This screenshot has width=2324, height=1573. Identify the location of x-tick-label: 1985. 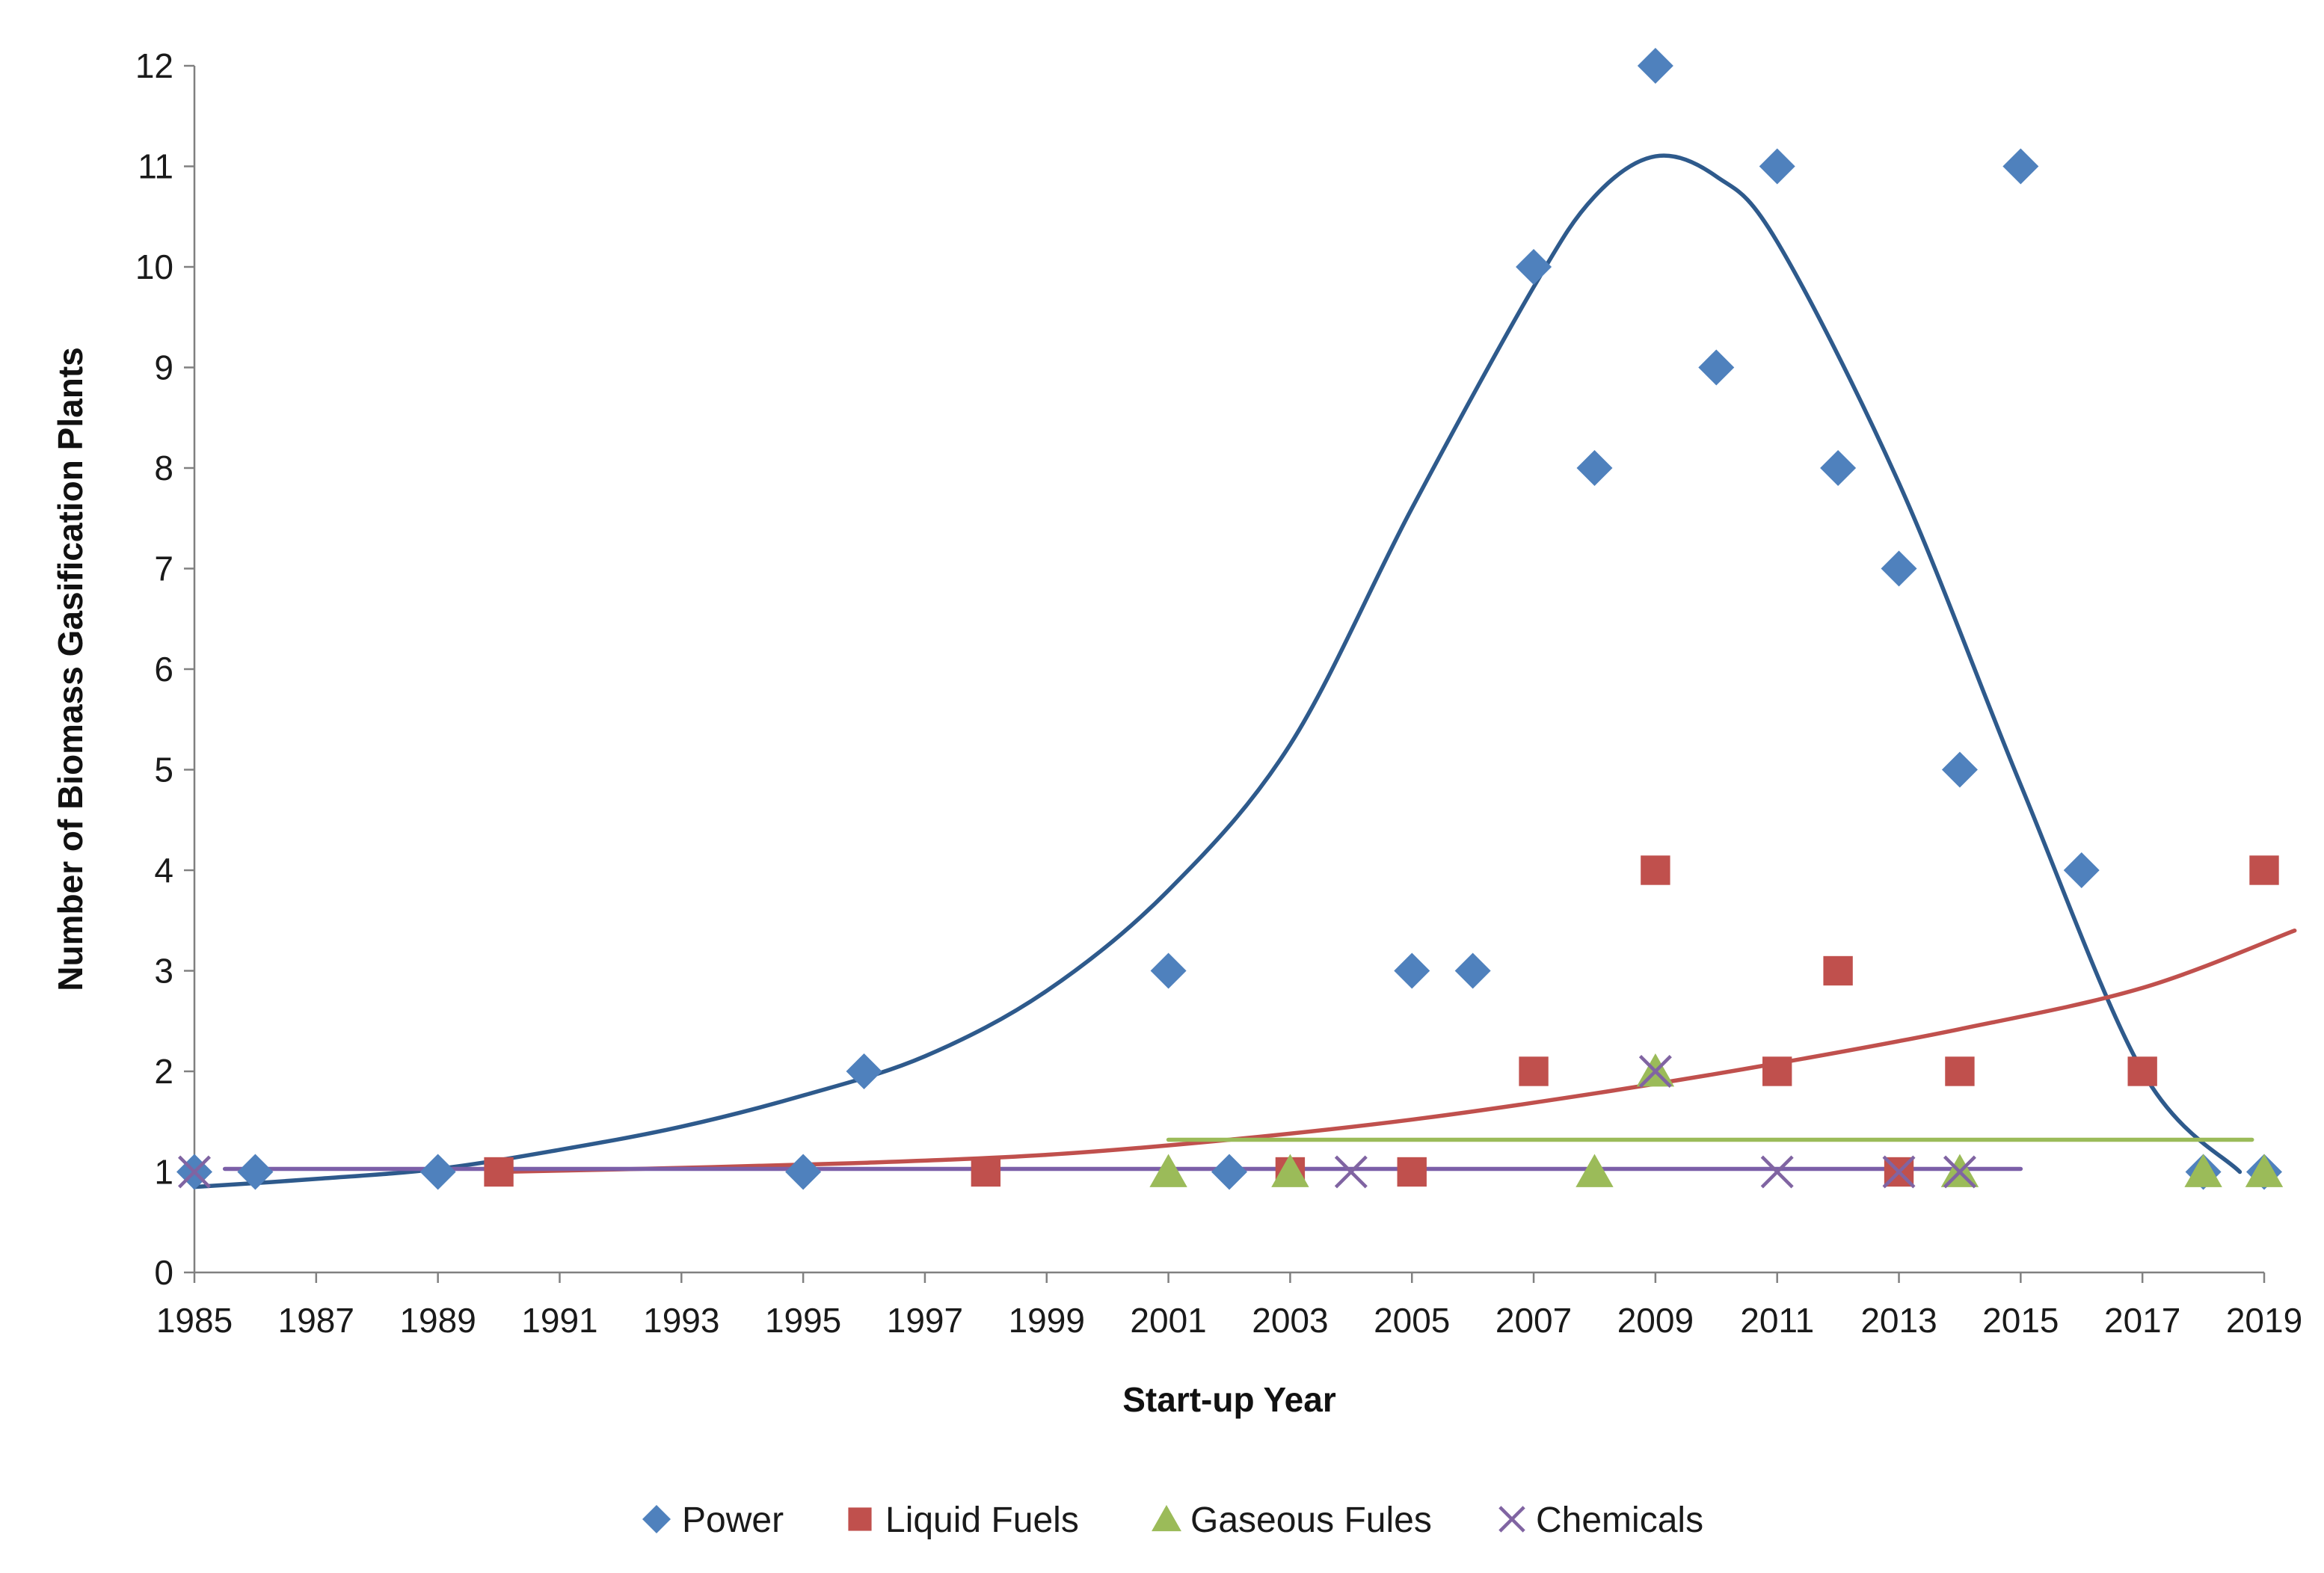
(194, 1320).